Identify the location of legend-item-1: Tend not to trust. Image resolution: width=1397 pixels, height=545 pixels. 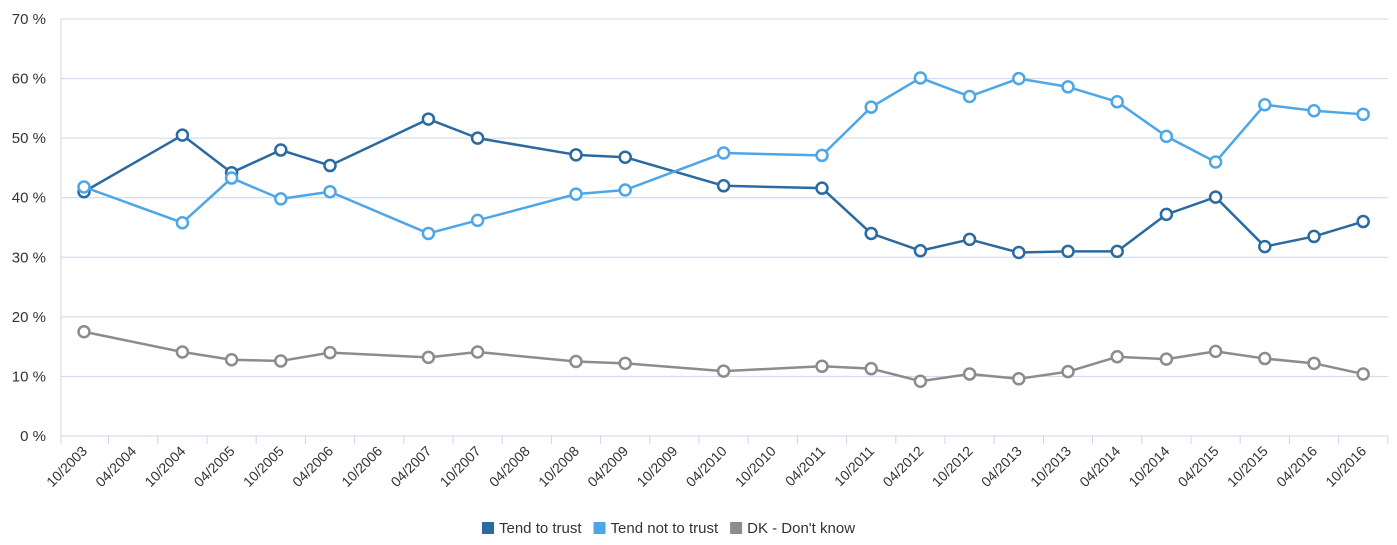
(656, 528).